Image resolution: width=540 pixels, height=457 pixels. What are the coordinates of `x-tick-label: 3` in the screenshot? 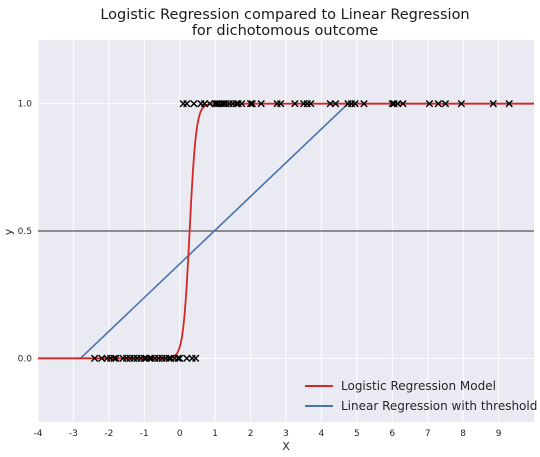 It's located at (286, 434).